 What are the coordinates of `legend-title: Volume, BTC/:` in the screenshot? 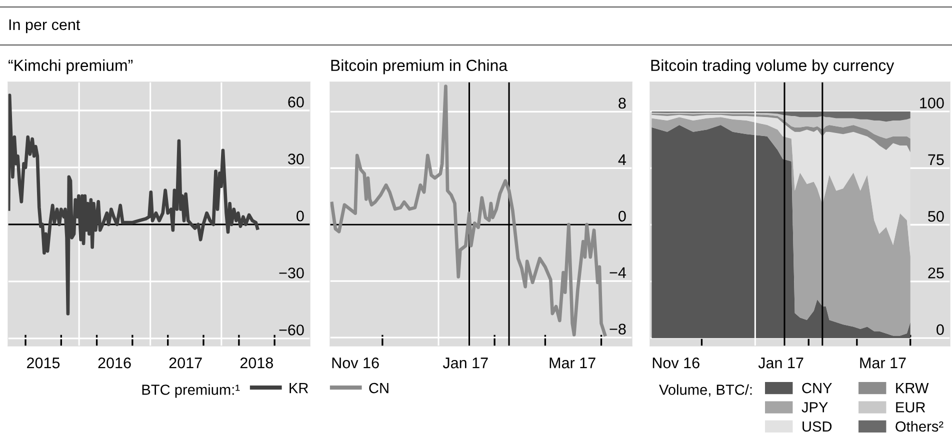 It's located at (705, 390).